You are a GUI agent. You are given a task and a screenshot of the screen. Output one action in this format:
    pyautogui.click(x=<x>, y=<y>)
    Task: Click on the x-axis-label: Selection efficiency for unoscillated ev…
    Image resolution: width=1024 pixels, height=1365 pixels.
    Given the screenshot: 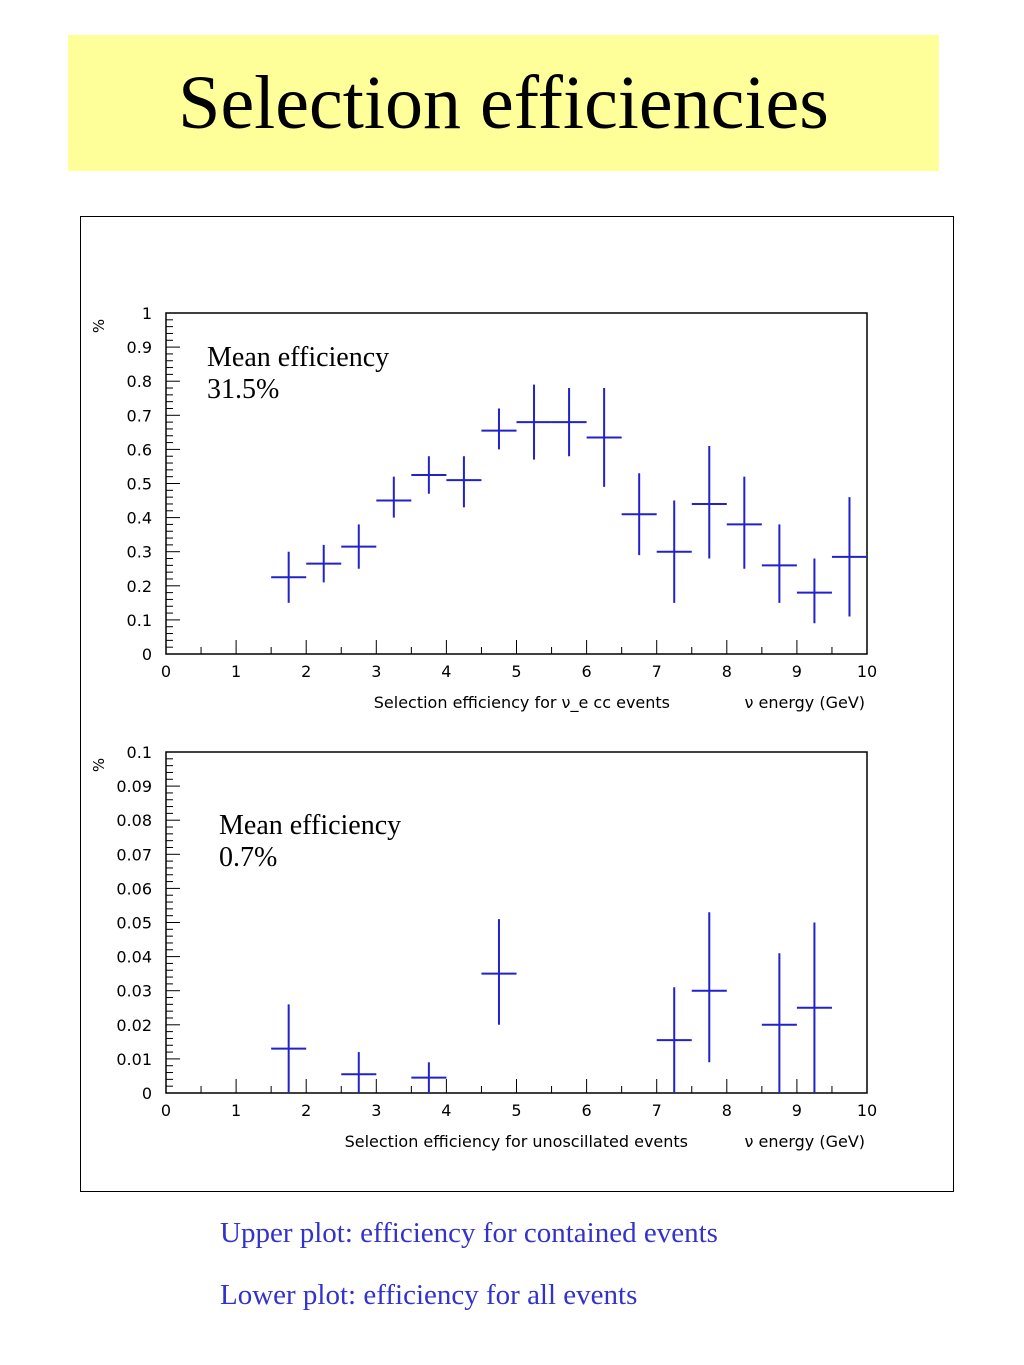 What is the action you would take?
    pyautogui.click(x=516, y=1141)
    